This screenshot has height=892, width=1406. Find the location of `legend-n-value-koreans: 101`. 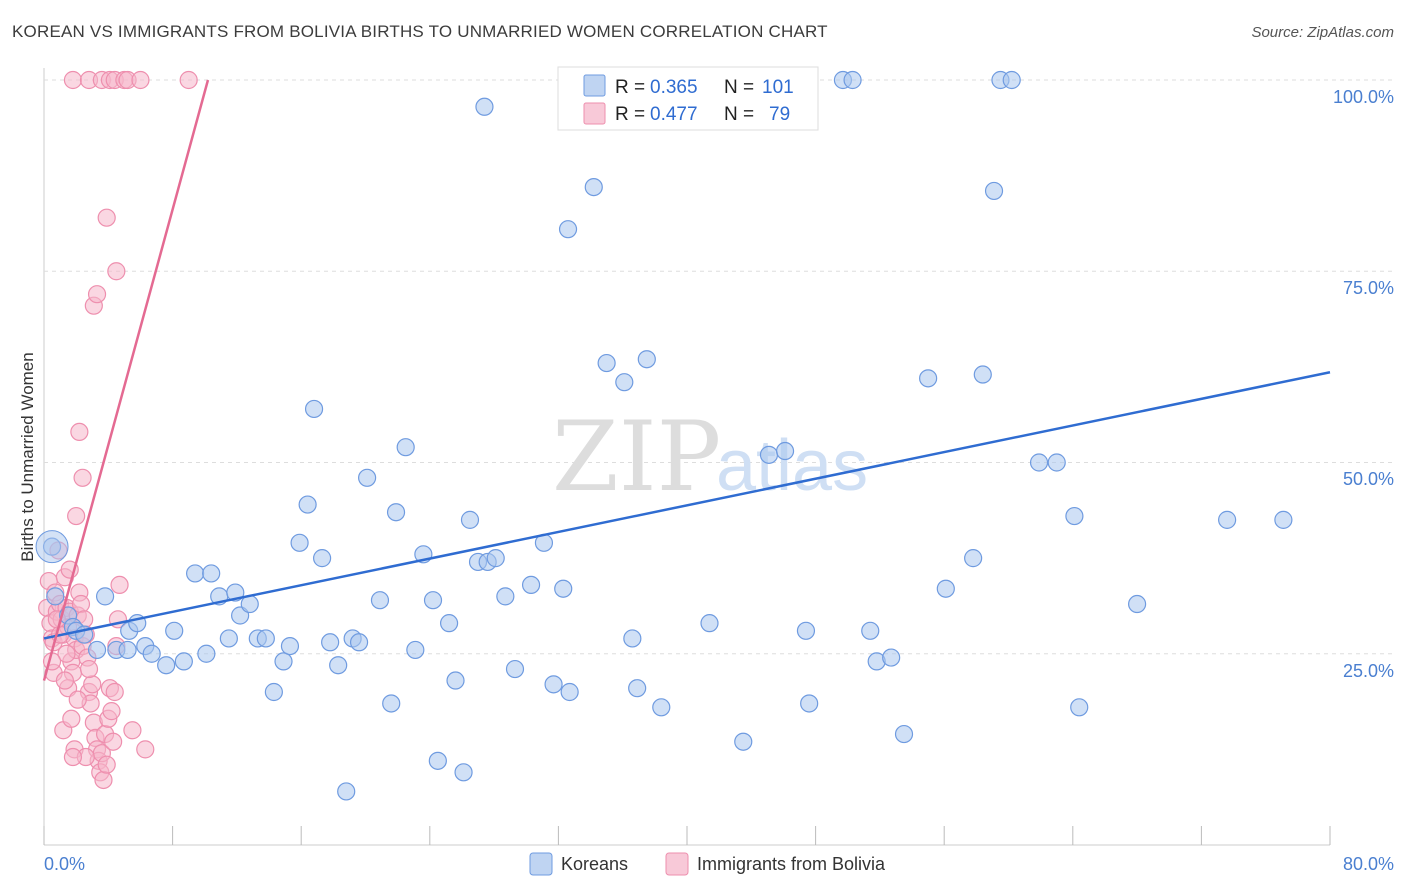

legend-n-value-koreans: 101 is located at coordinates (778, 87).